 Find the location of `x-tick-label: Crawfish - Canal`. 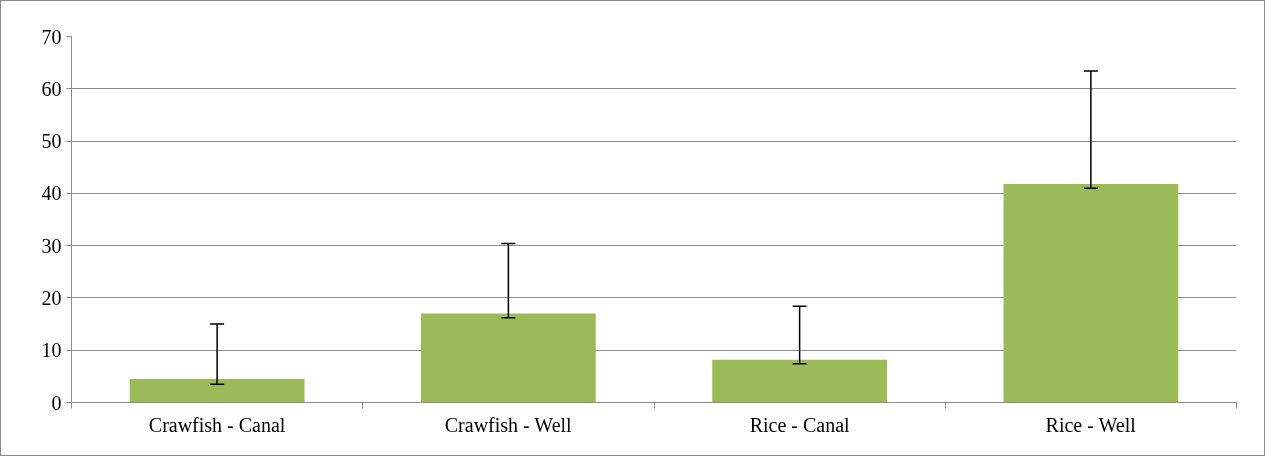

x-tick-label: Crawfish - Canal is located at coordinates (217, 424).